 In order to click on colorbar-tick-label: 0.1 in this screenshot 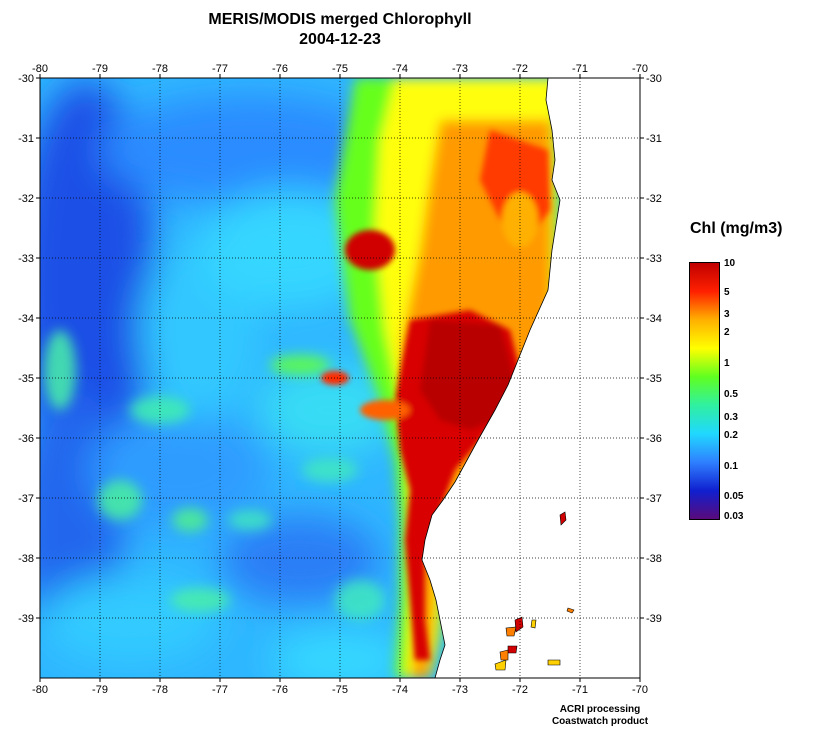, I will do `click(731, 466)`.